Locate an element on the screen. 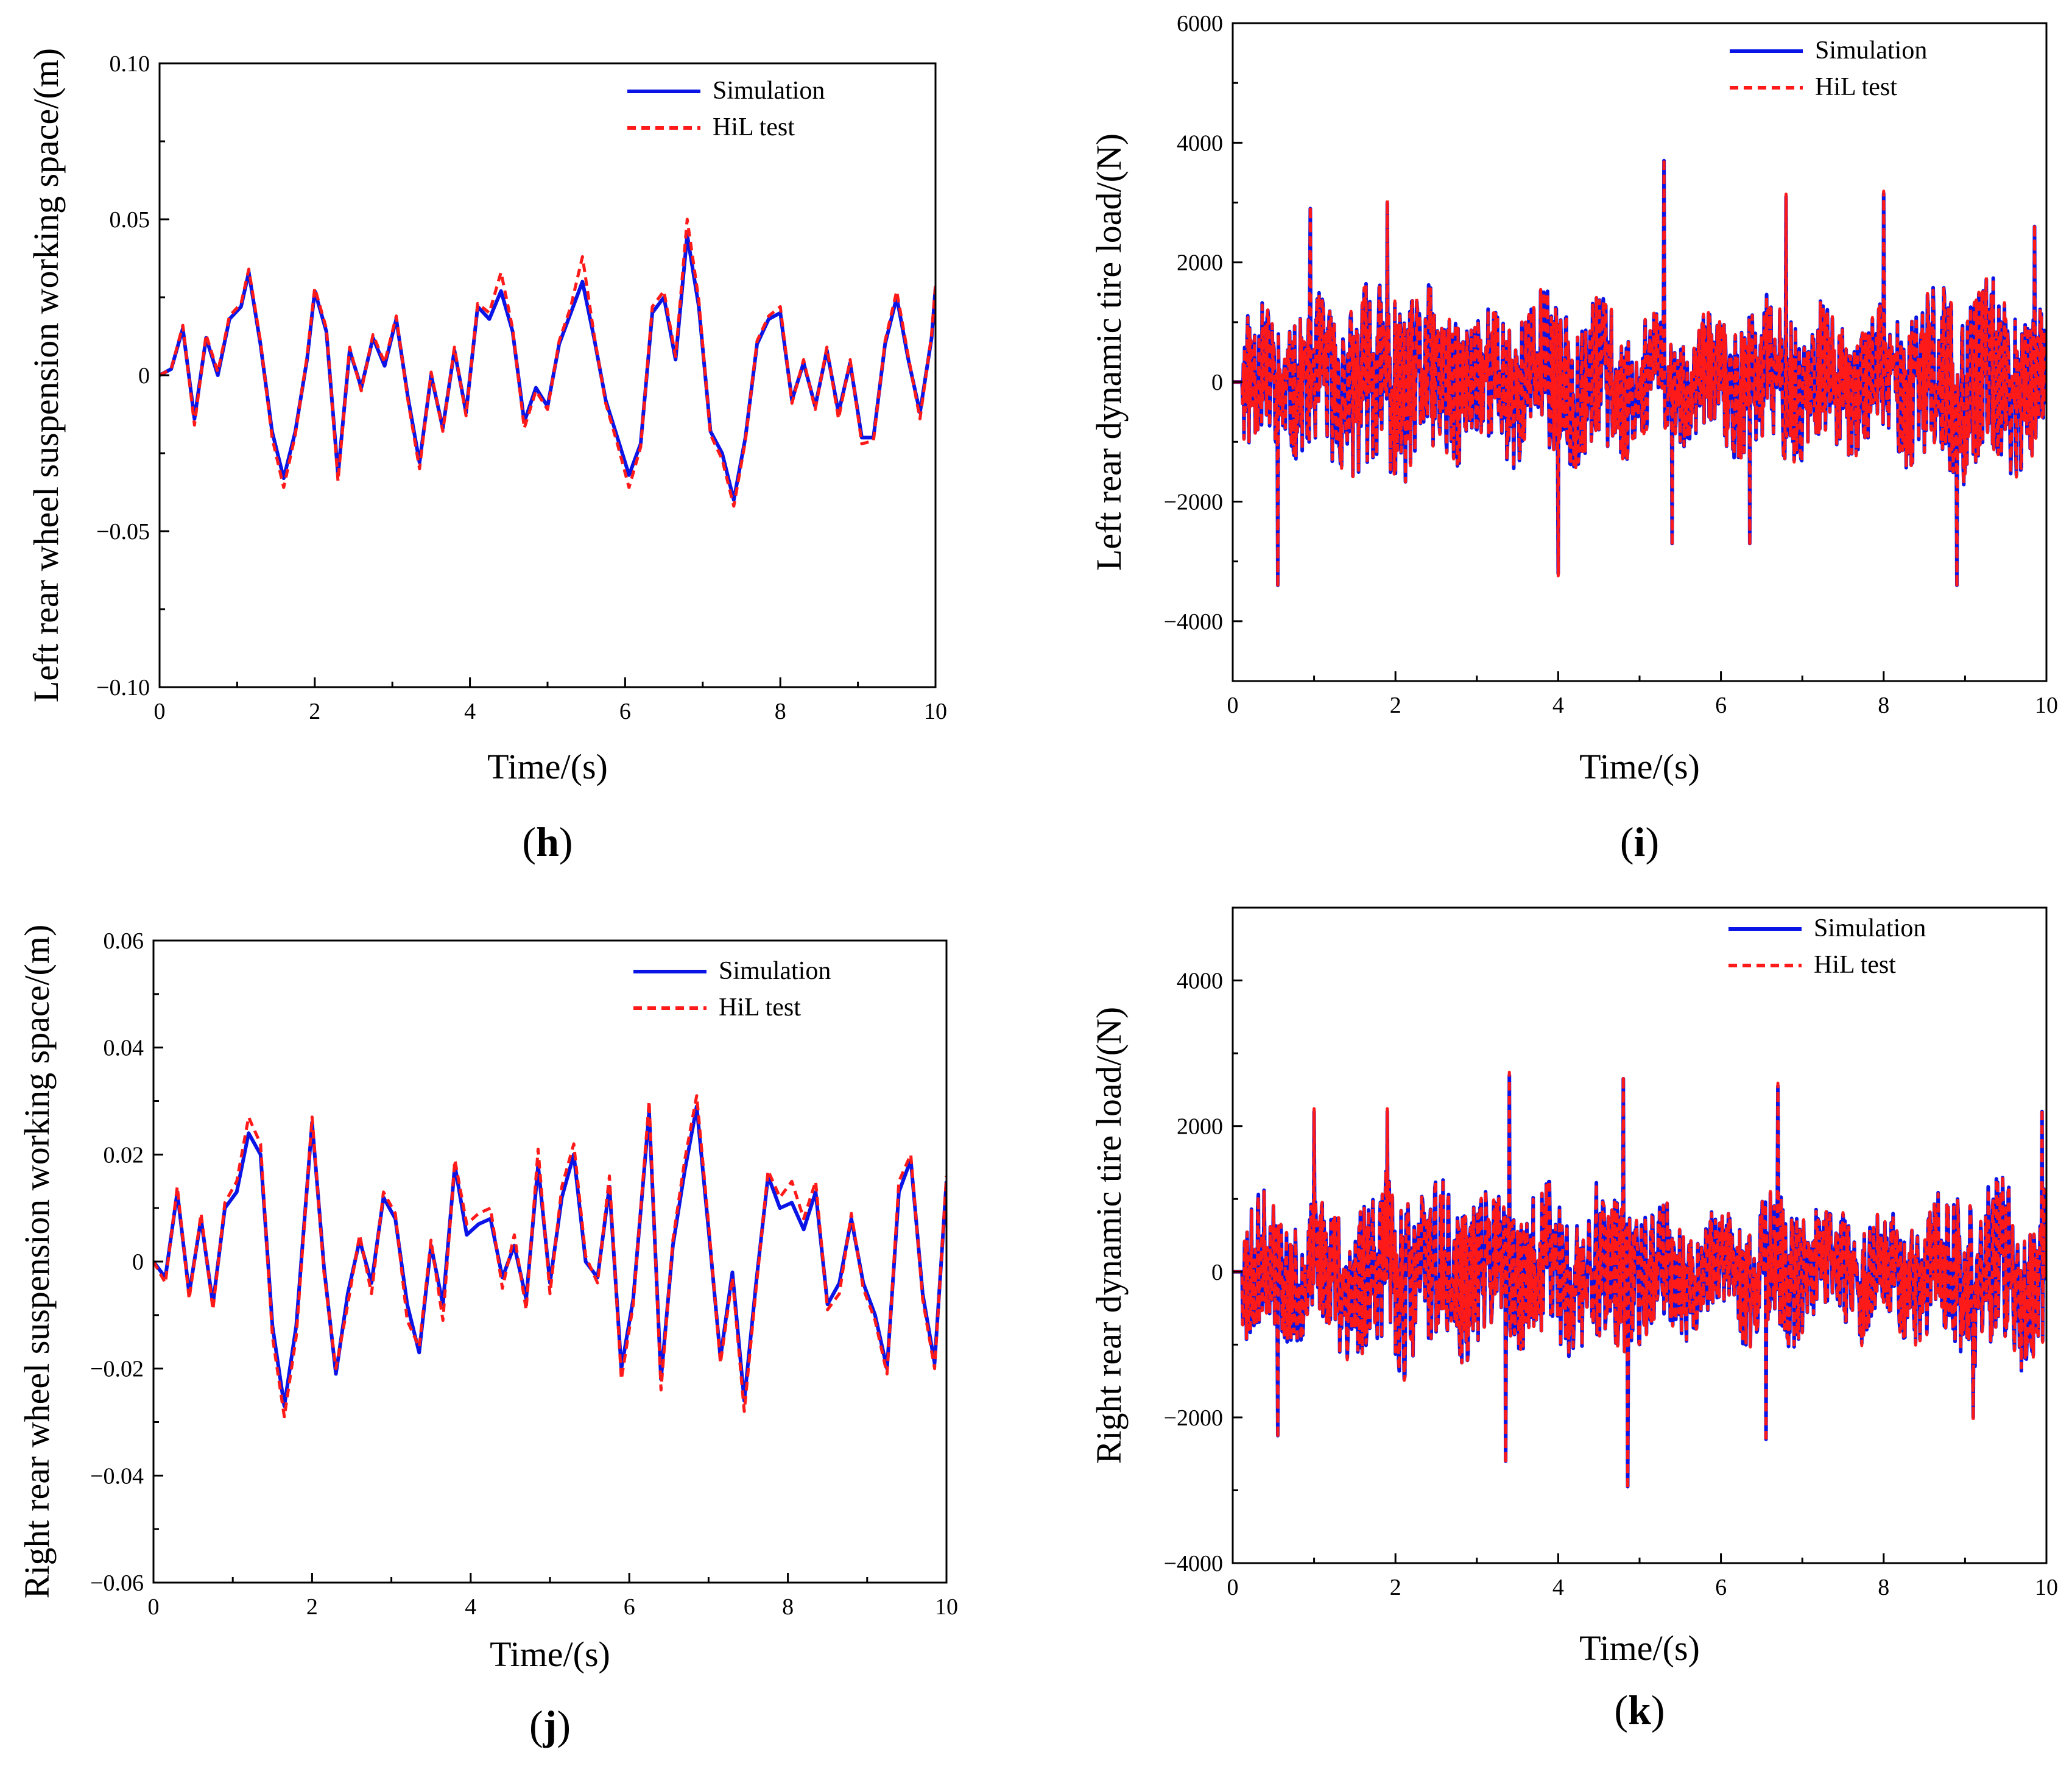 This screenshot has width=2072, height=1769. y-tick-label: −0.06 is located at coordinates (117, 1583).